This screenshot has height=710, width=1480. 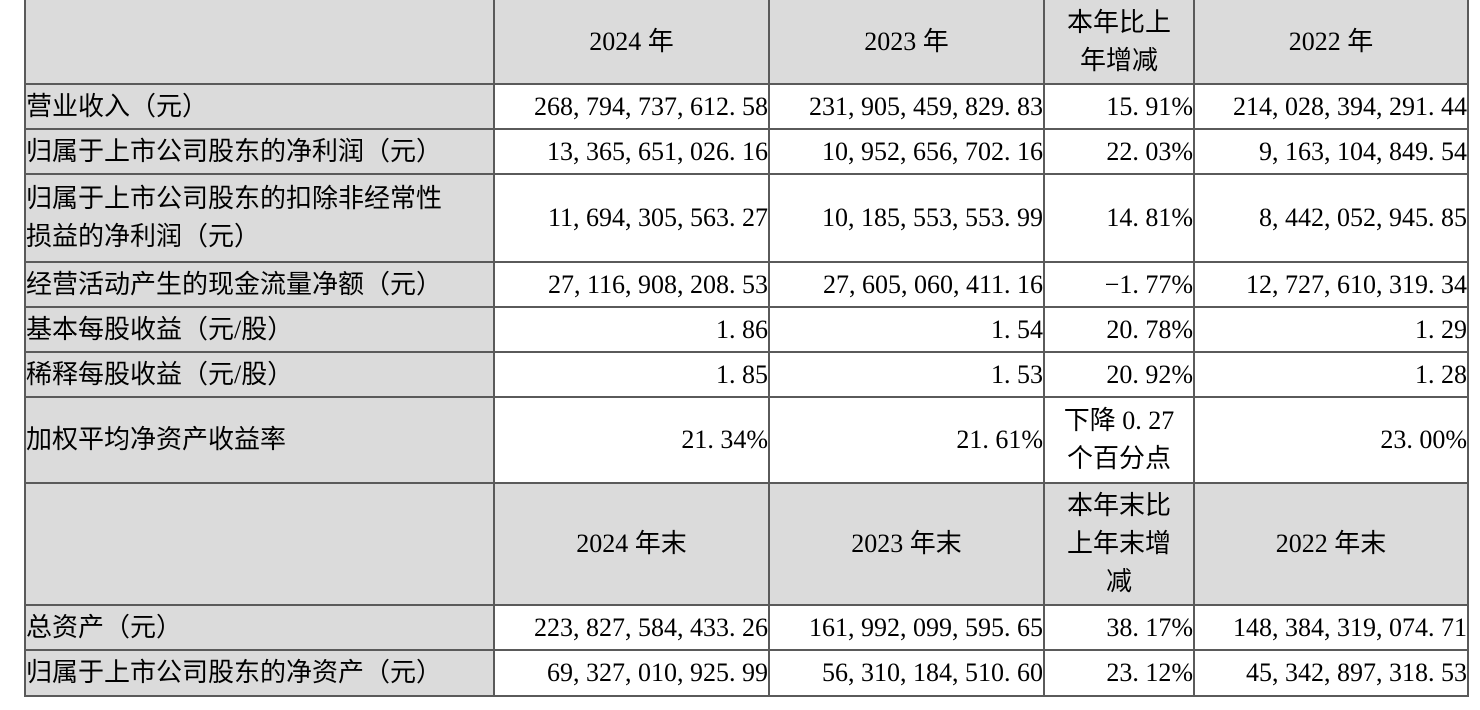 What do you see at coordinates (259, 440) in the screenshot?
I see `row-label: 加权平均净资产收益率` at bounding box center [259, 440].